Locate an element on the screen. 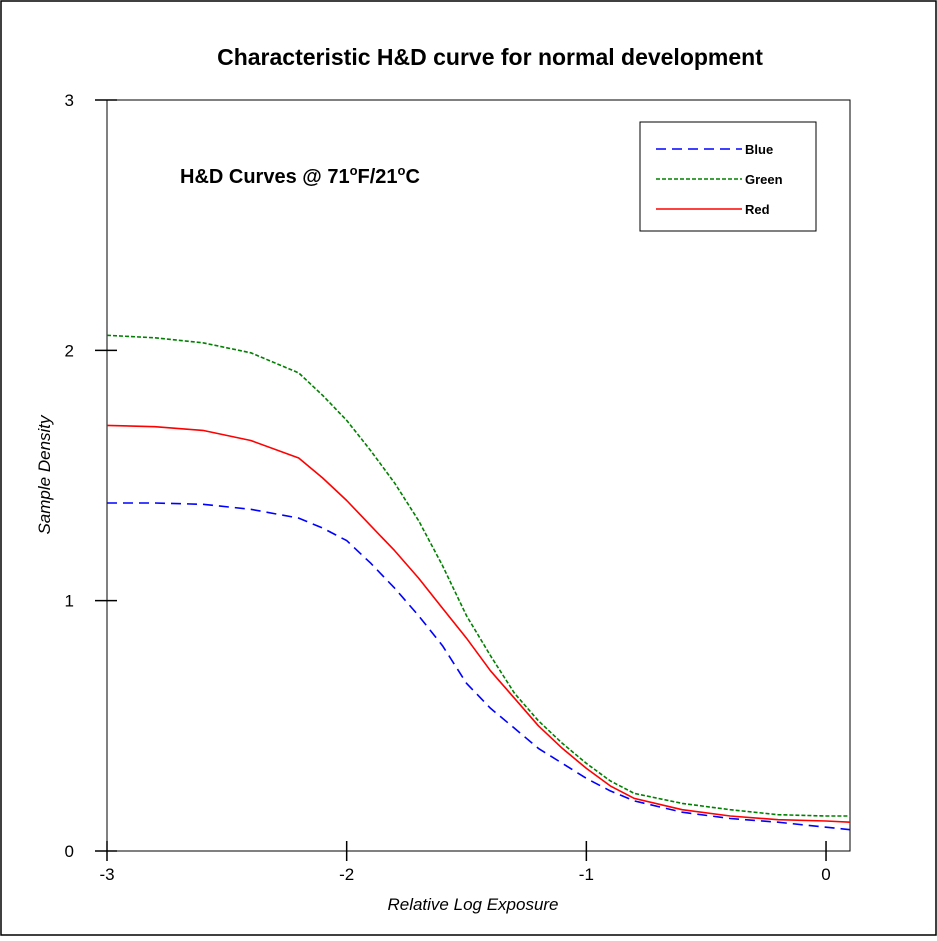  y-tick-label: 0 is located at coordinates (69, 851).